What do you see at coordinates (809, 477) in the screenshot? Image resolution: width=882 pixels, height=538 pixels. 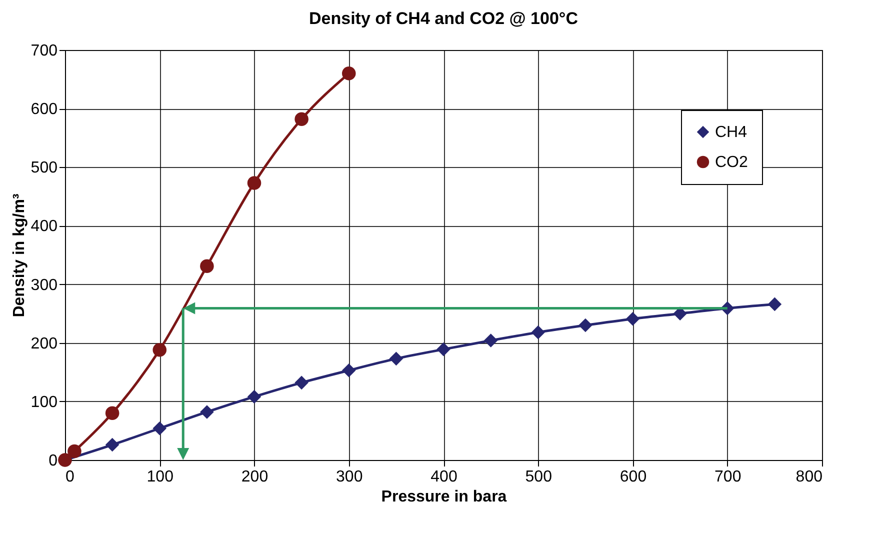 I see `x-tick-label: 800` at bounding box center [809, 477].